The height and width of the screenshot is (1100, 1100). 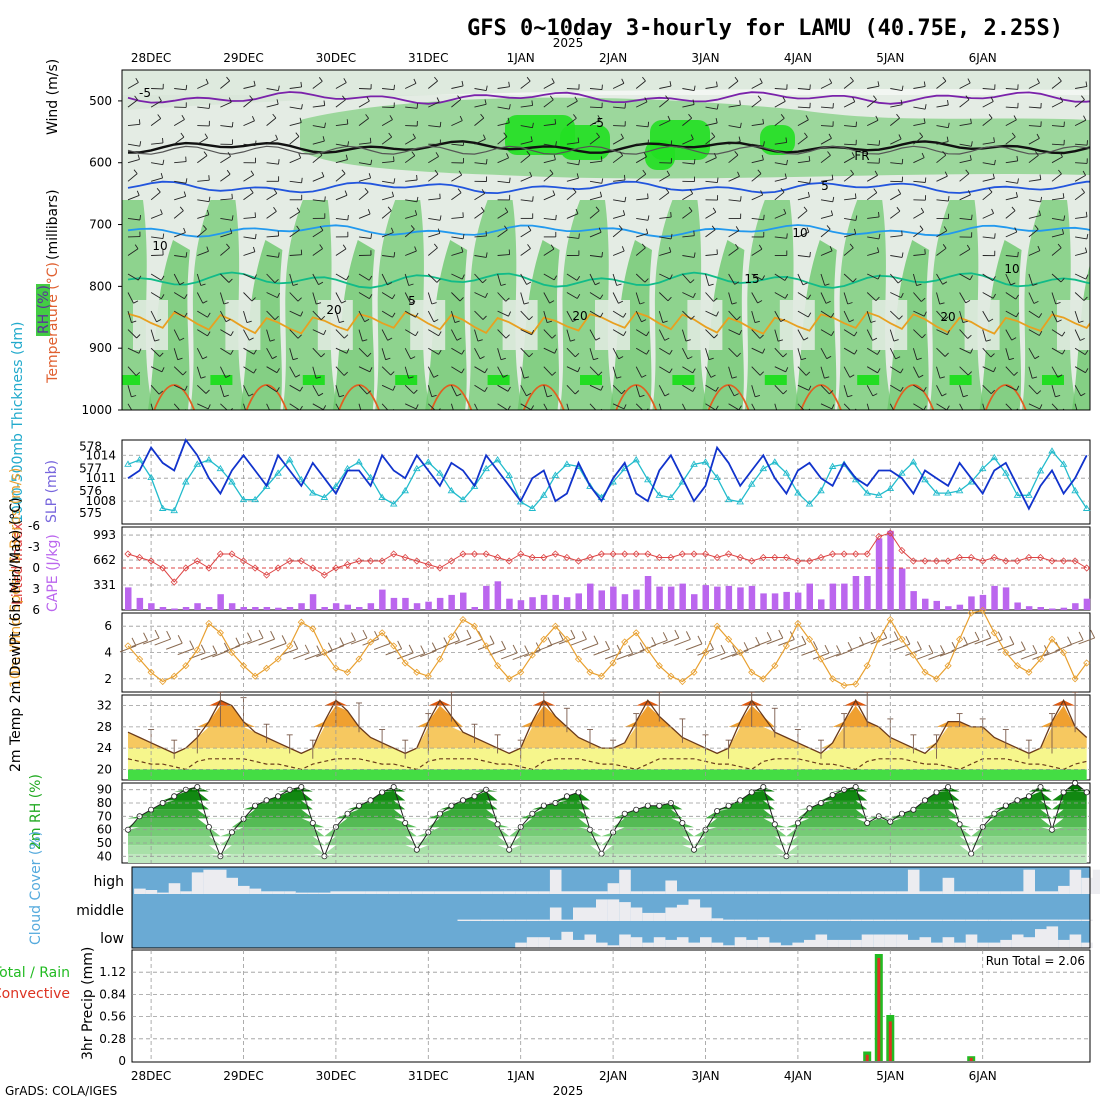 I want to click on dewpoint-line, so click(x=607, y=764).